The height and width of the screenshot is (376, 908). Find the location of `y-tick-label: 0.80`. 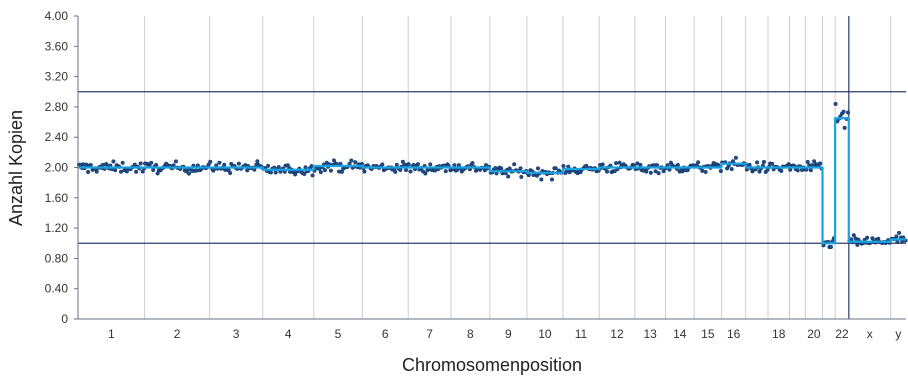

y-tick-label: 0.80 is located at coordinates (57, 258).